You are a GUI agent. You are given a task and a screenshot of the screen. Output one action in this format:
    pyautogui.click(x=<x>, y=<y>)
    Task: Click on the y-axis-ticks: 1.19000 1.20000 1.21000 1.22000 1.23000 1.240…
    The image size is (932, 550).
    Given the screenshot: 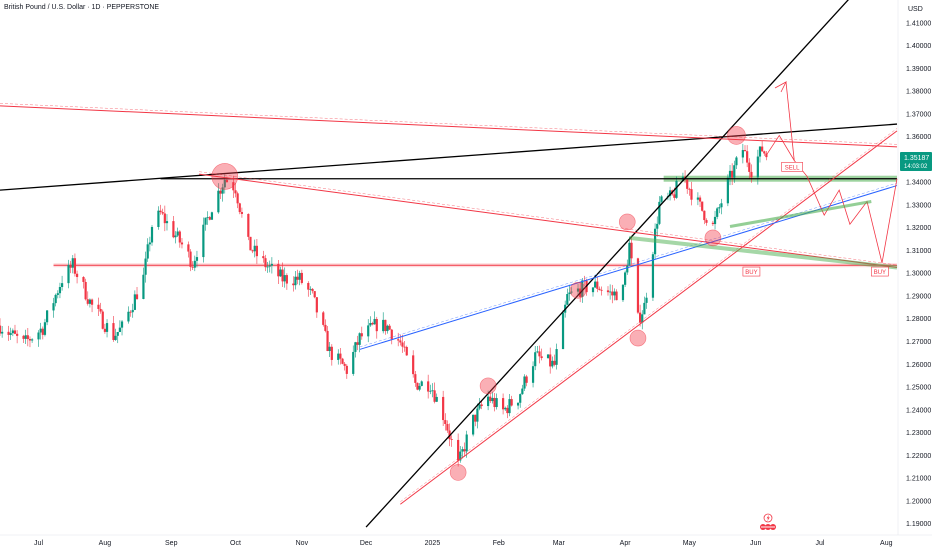 What is the action you would take?
    pyautogui.click(x=918, y=274)
    